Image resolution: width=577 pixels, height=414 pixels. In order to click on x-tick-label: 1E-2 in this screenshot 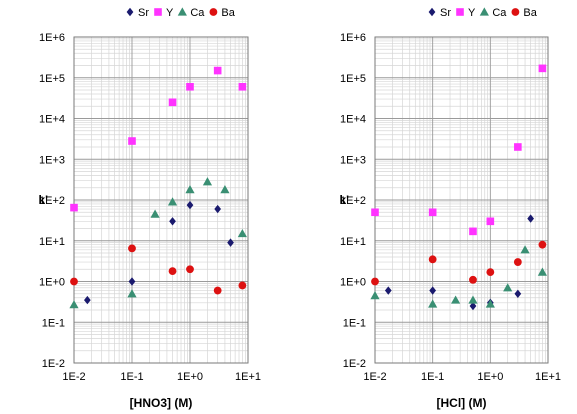, I will do `click(374, 377)`.